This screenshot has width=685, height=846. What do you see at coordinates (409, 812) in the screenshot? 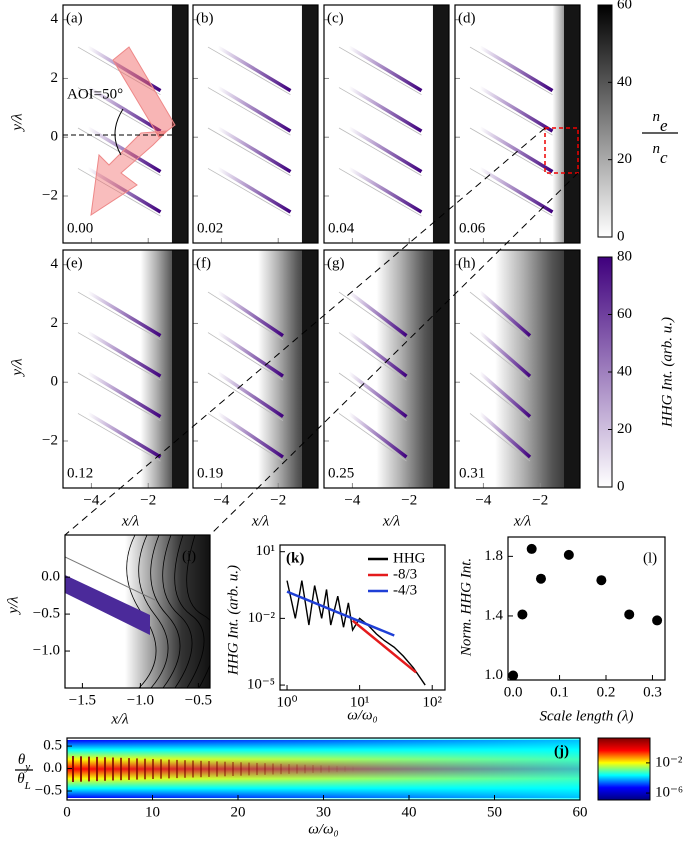
I see `x-tick-label: 40` at bounding box center [409, 812].